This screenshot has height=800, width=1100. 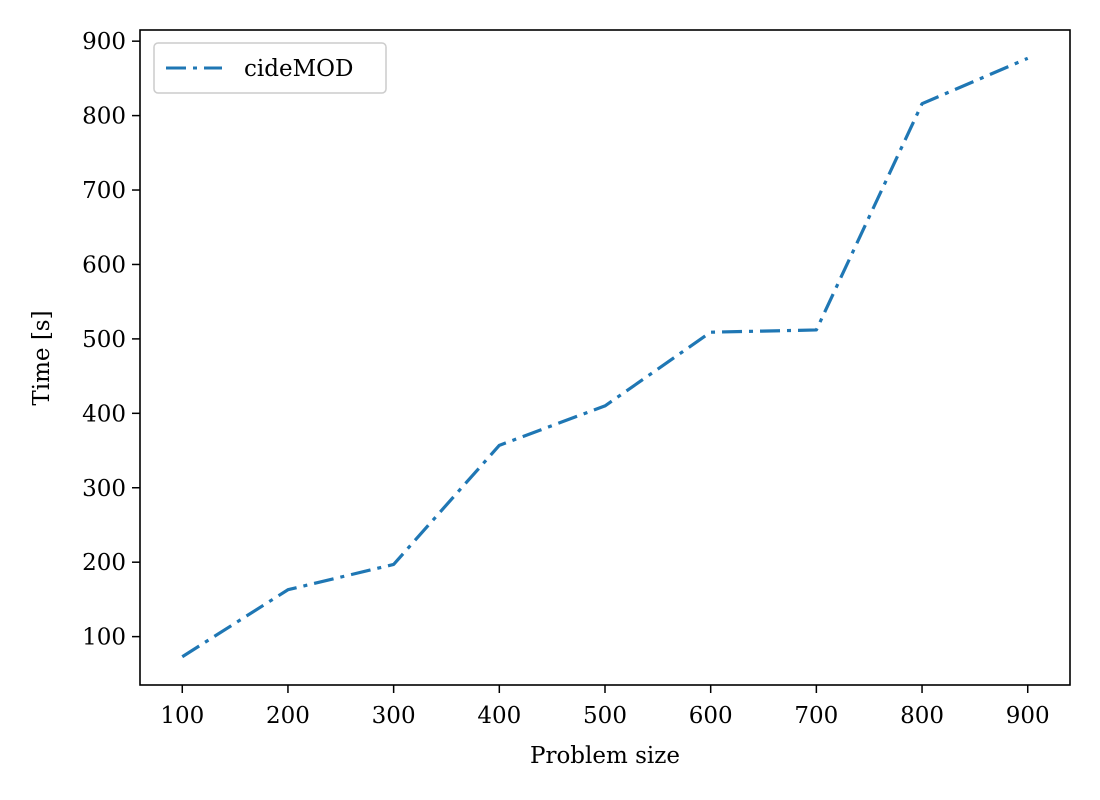 I want to click on y-tick-label: 100, so click(x=104, y=638).